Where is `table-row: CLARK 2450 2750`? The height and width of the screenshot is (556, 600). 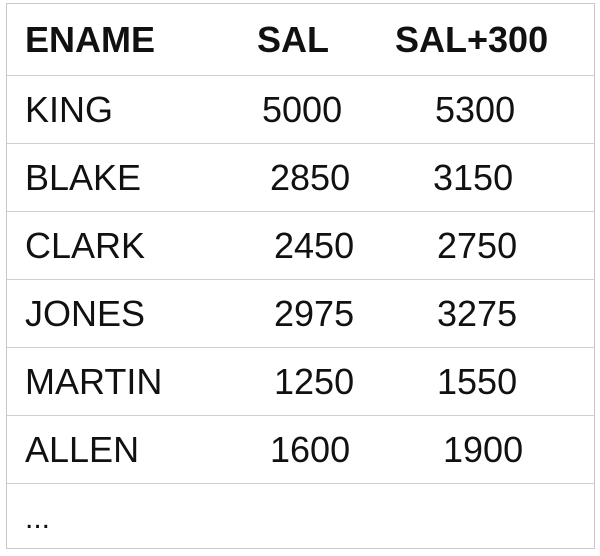 table-row: CLARK 2450 2750 is located at coordinates (300, 246).